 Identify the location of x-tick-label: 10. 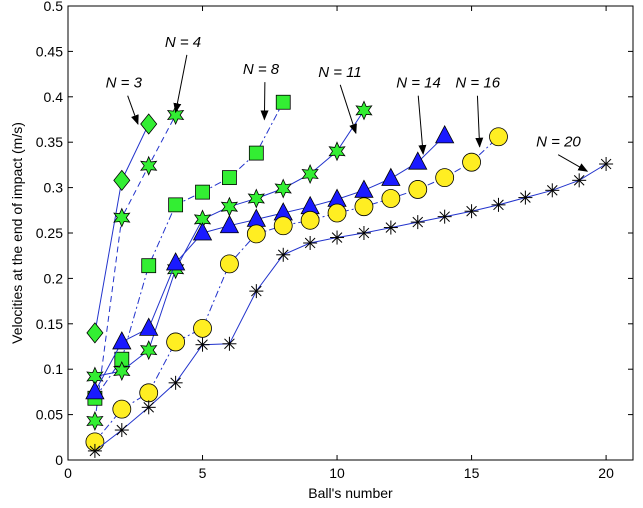
(337, 473).